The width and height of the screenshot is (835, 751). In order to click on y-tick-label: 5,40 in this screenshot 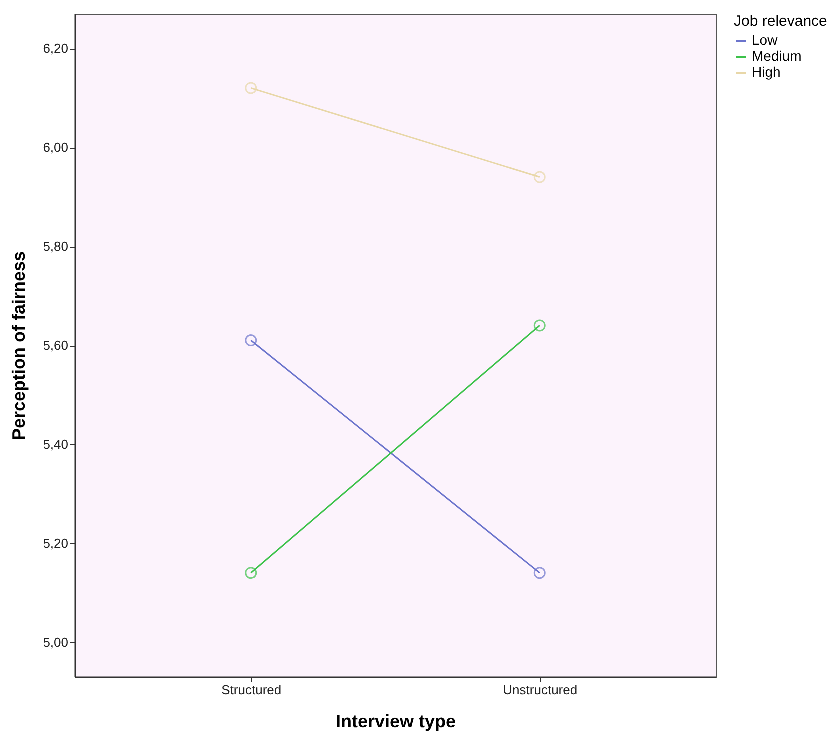, I will do `click(55, 444)`.